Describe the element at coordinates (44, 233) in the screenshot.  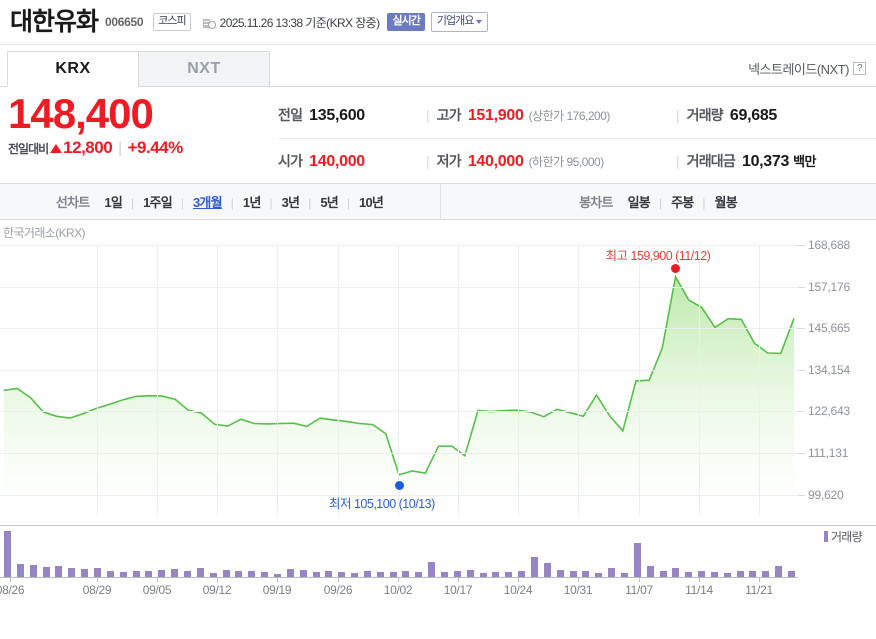
I see `chart-source-caption: 한국거래소(KRX)` at that location.